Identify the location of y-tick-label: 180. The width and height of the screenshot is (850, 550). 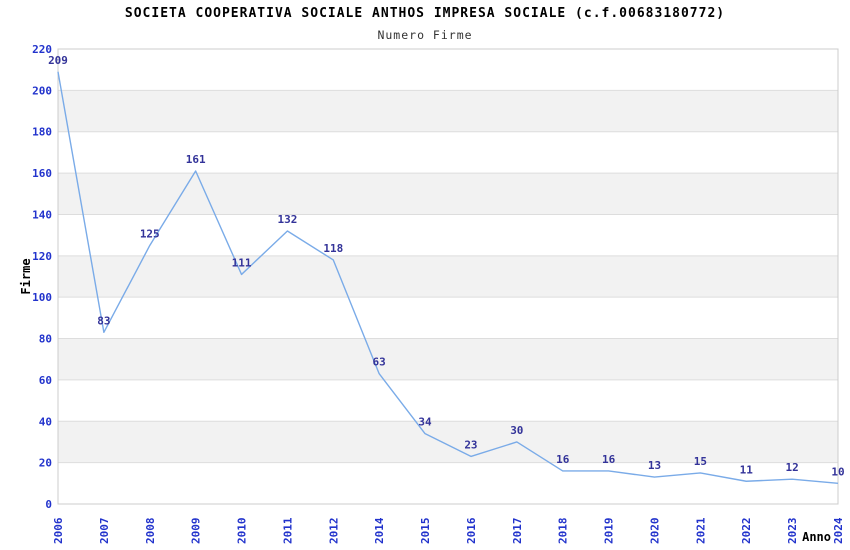
(42, 132).